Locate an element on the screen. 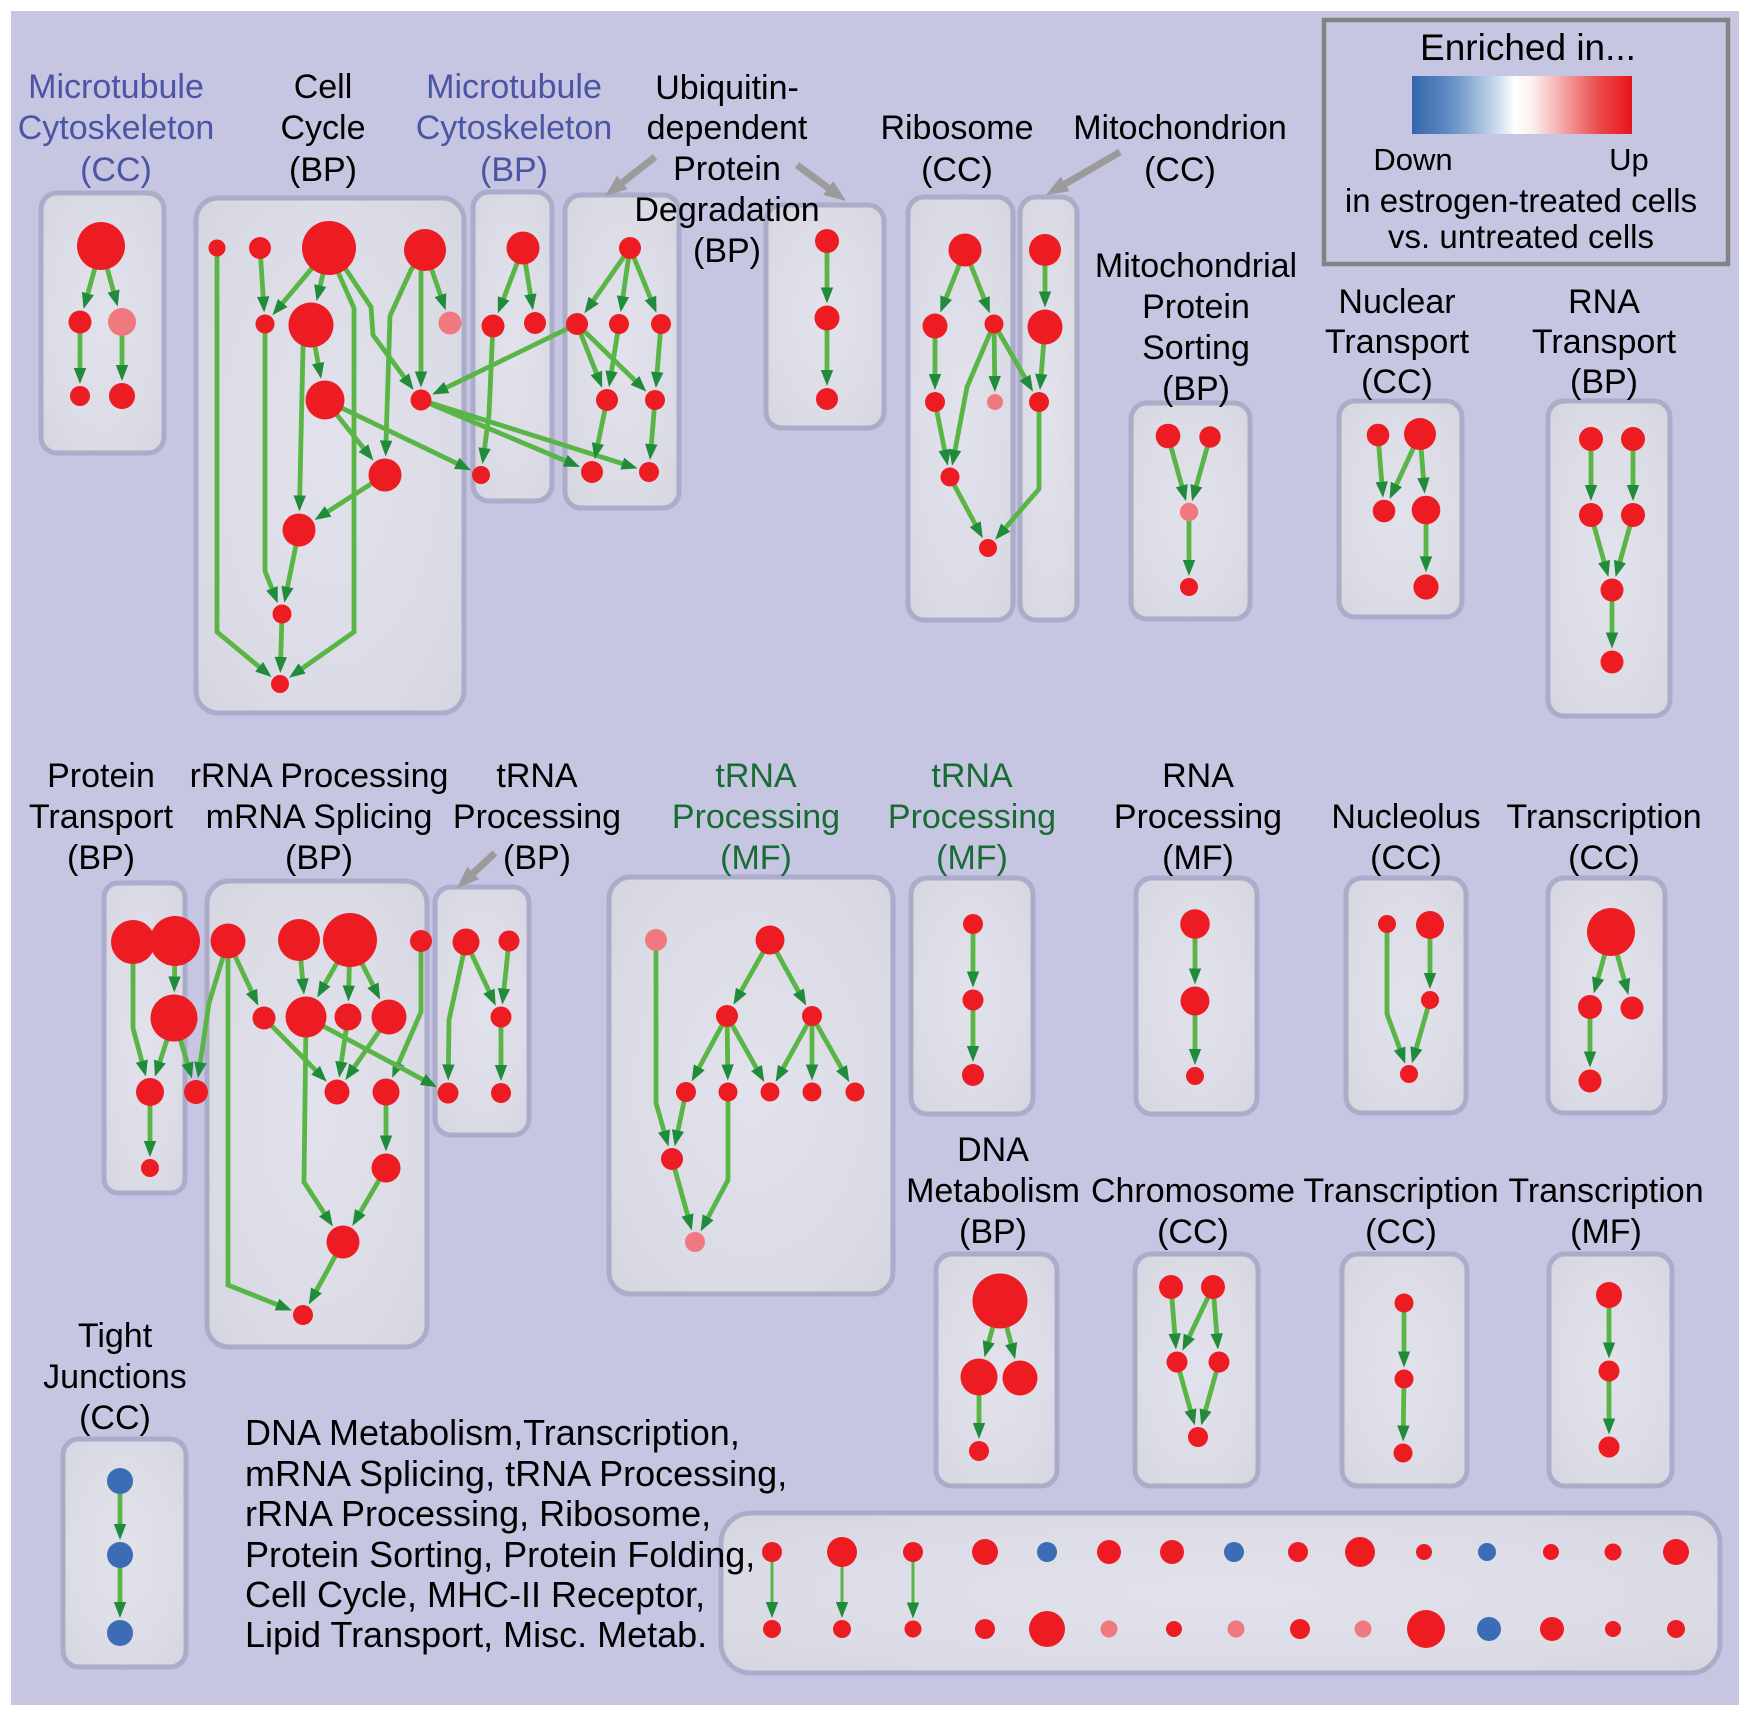  svg-text: vs. untreated cells is located at coordinates (1521, 236).